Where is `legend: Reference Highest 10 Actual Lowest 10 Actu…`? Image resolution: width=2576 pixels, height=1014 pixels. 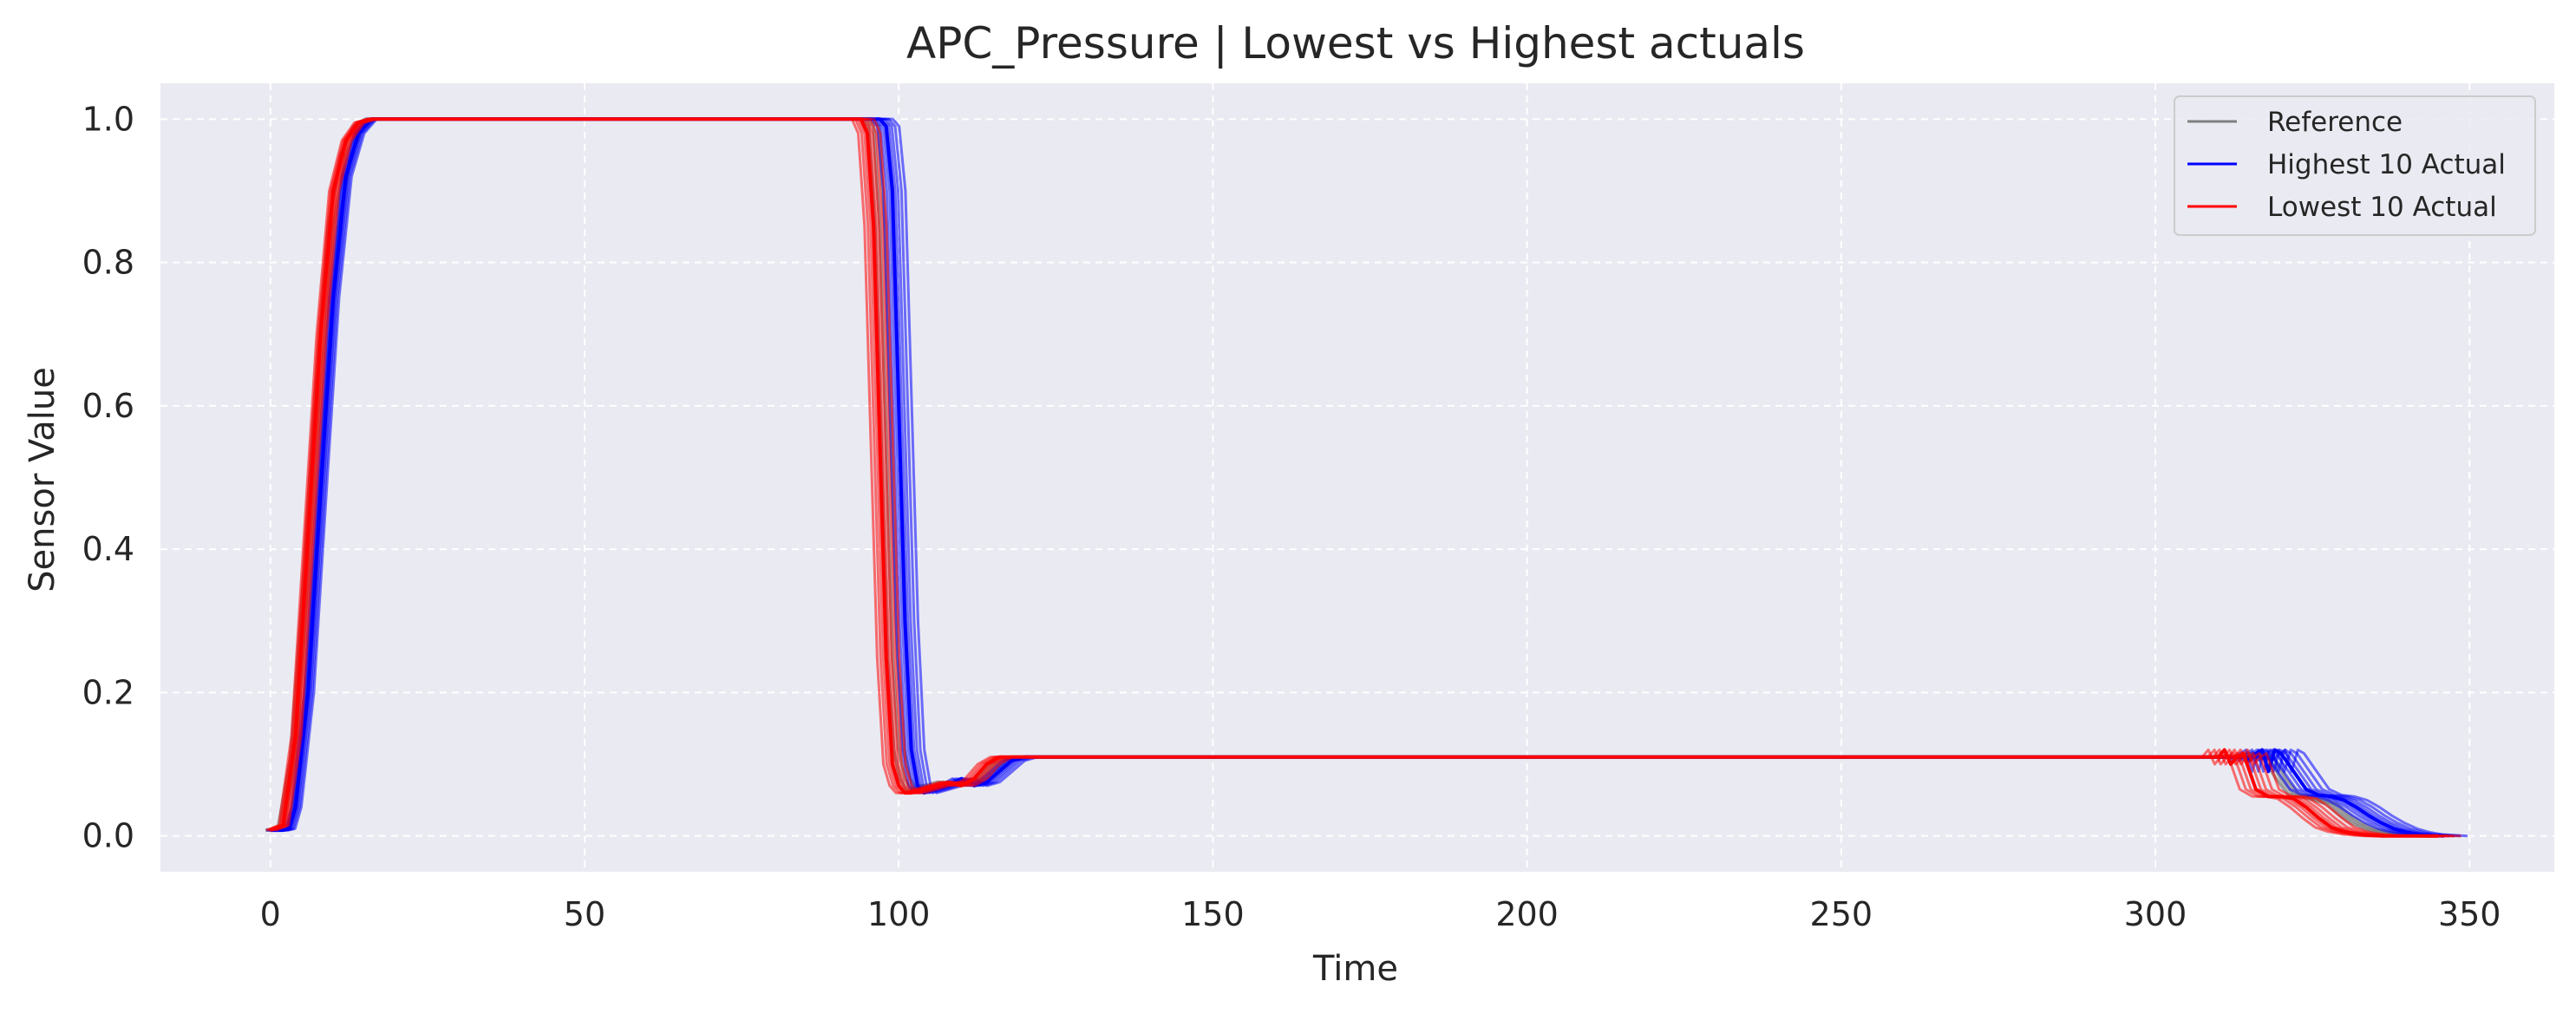 legend: Reference Highest 10 Actual Lowest 10 Actu… is located at coordinates (2355, 165).